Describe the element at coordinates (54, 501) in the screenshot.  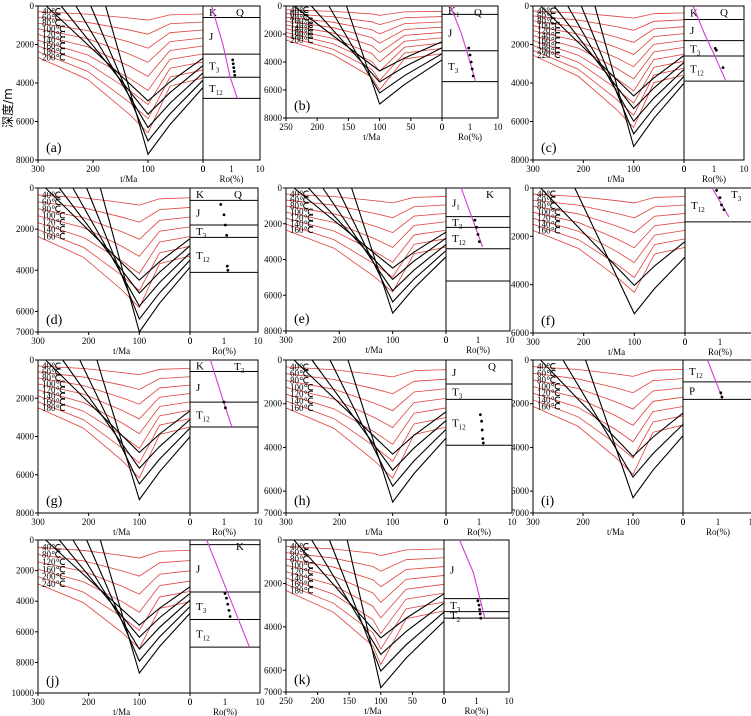
I see `panel-label: (g)` at that location.